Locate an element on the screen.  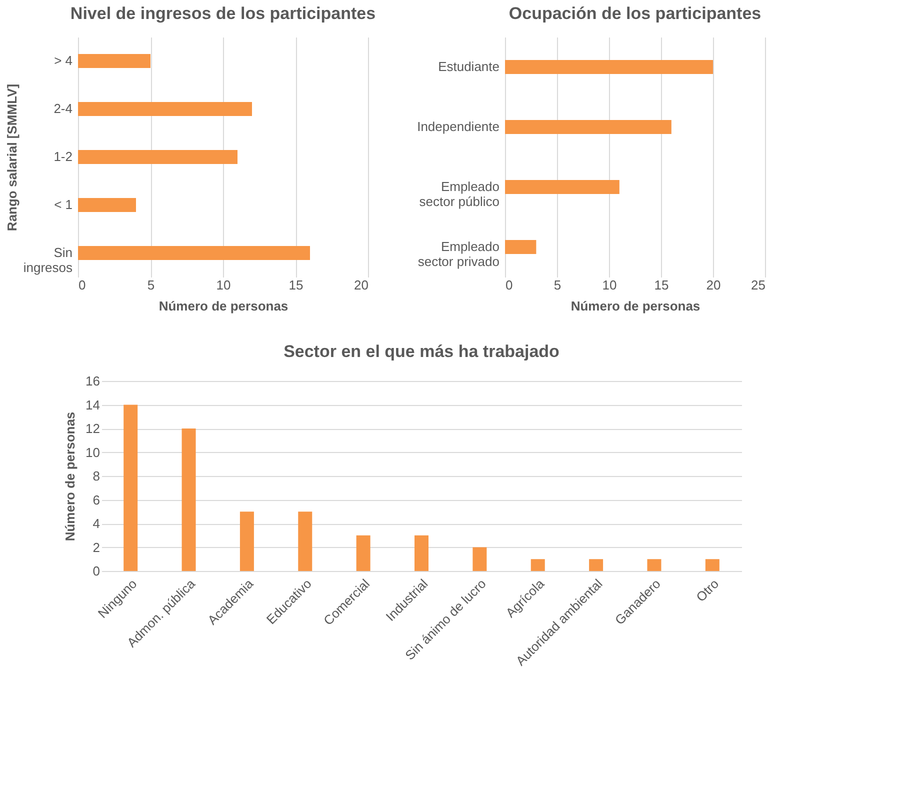
y-tick-label: Independiente is located at coordinates (458, 126).